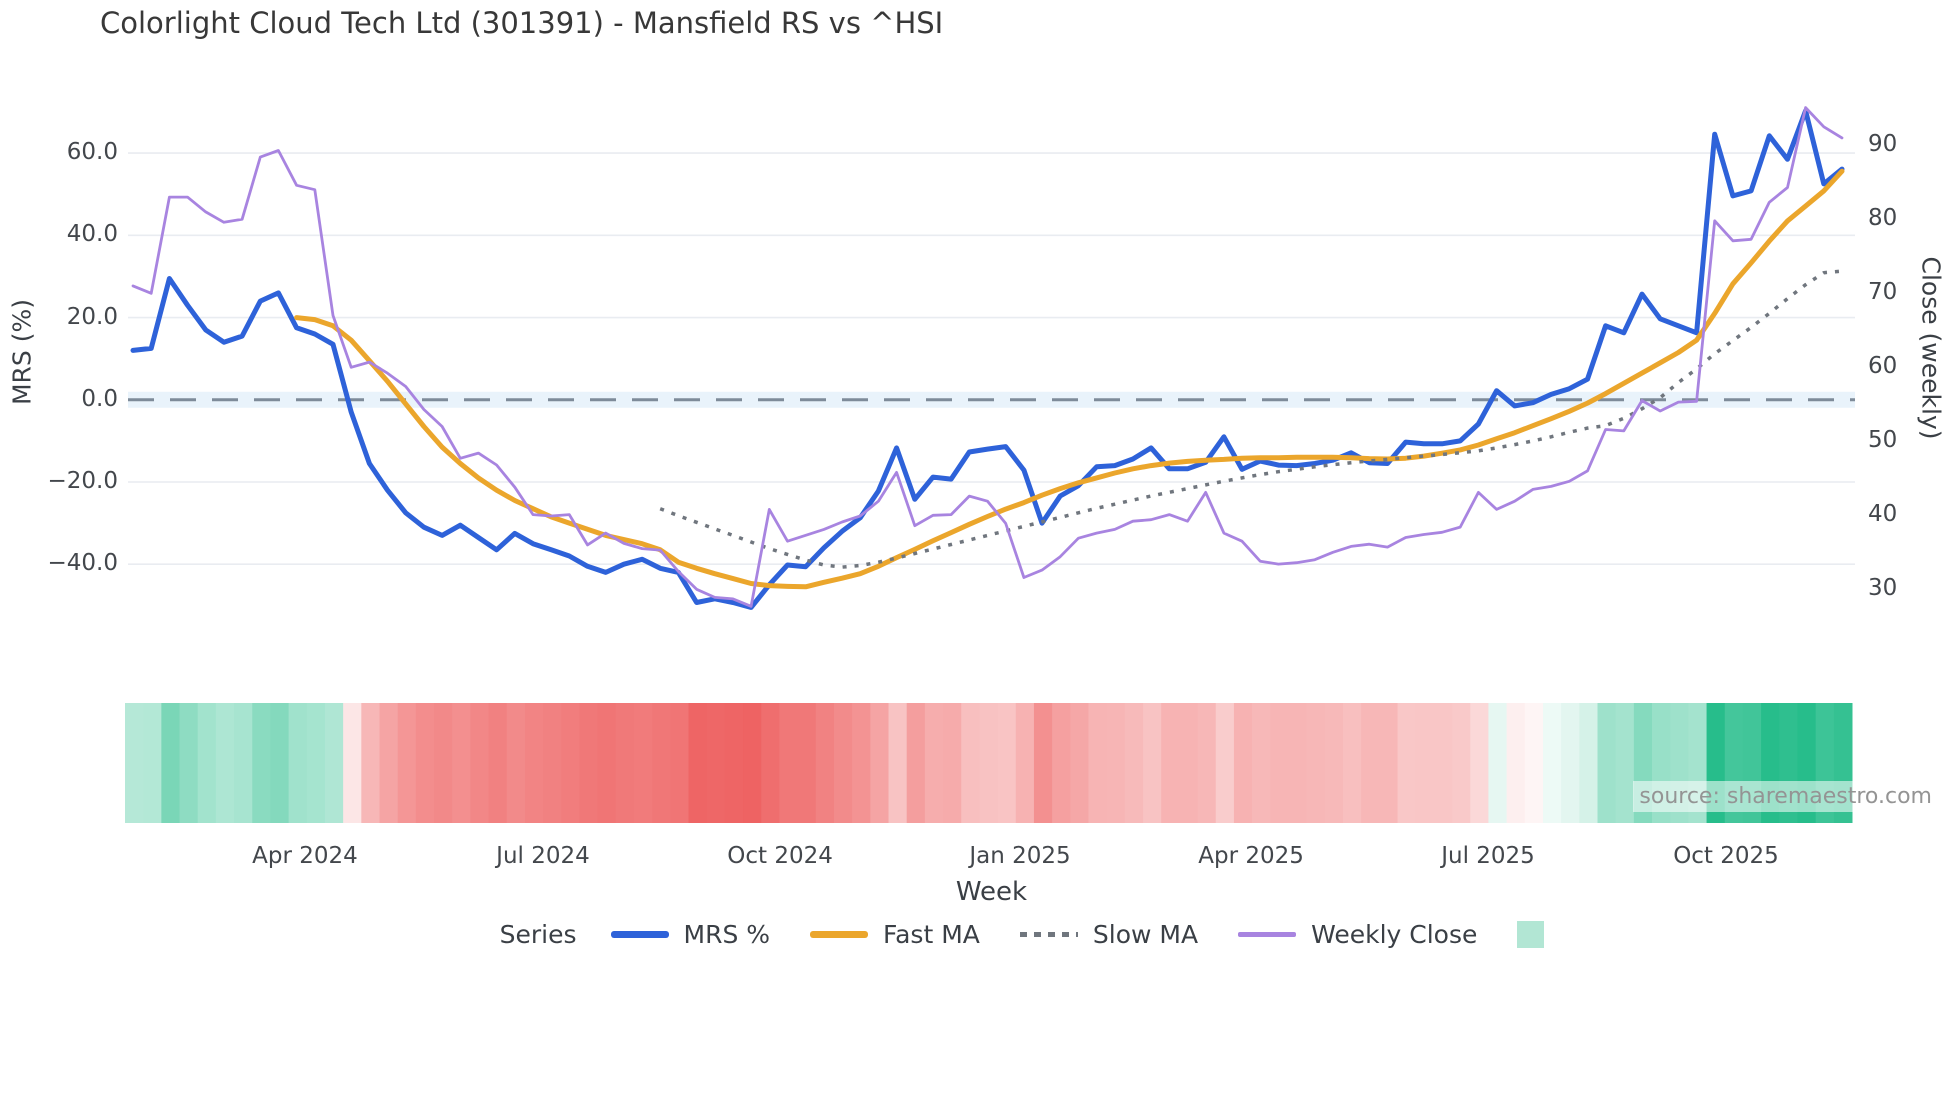 The image size is (1960, 1102). Describe the element at coordinates (538, 934) in the screenshot. I see `legend-title: Series` at that location.